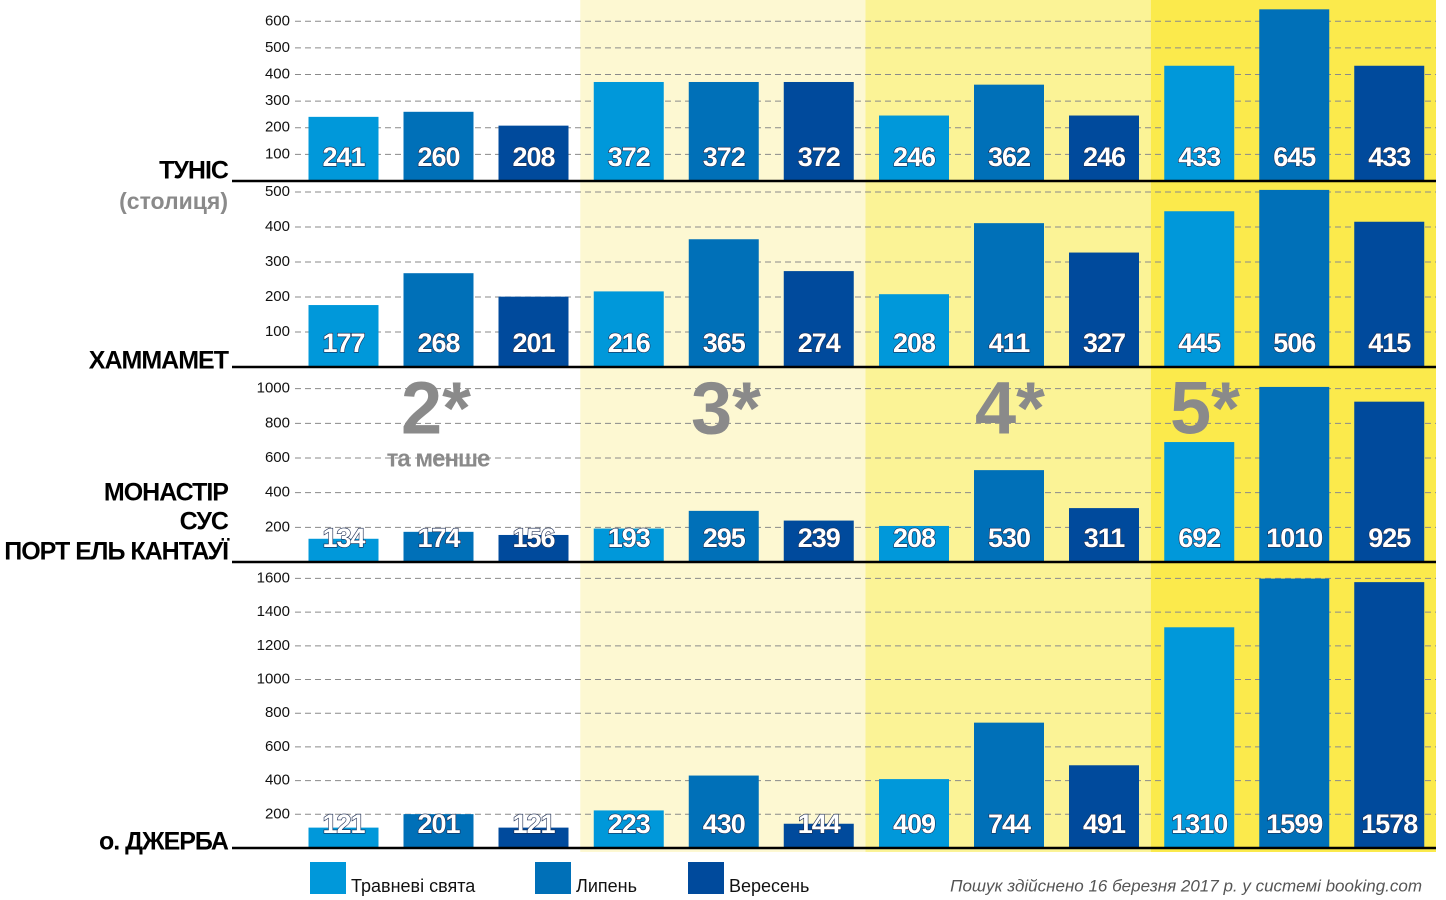 The height and width of the screenshot is (900, 1446). Describe the element at coordinates (166, 493) in the screenshot. I see `region-label: МОНАСТІР` at that location.